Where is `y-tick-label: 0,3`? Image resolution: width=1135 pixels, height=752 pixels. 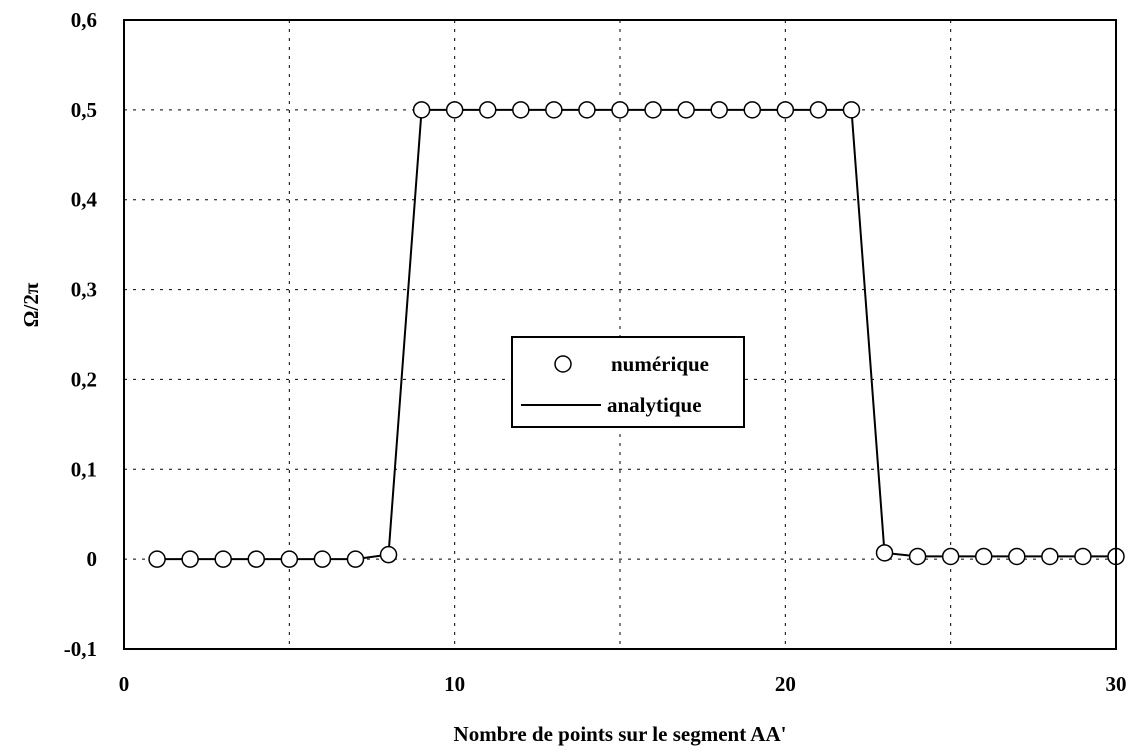 y-tick-label: 0,3 is located at coordinates (84, 290).